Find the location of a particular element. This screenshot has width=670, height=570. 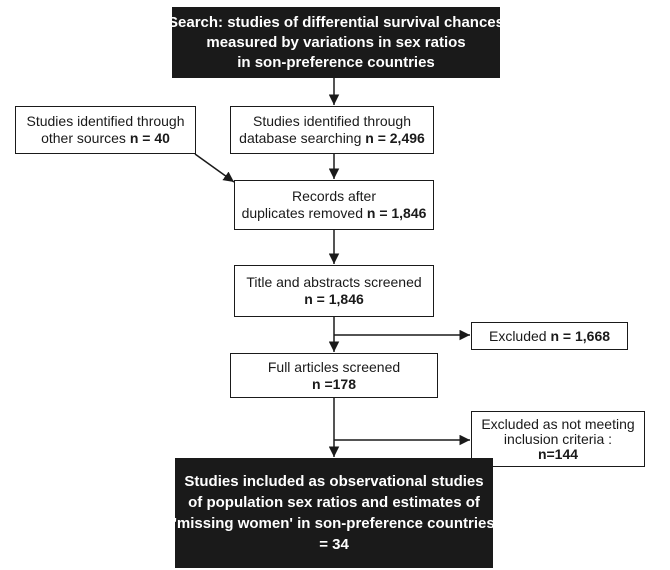

search-text-line3: in son-preference countries is located at coordinates (336, 62).